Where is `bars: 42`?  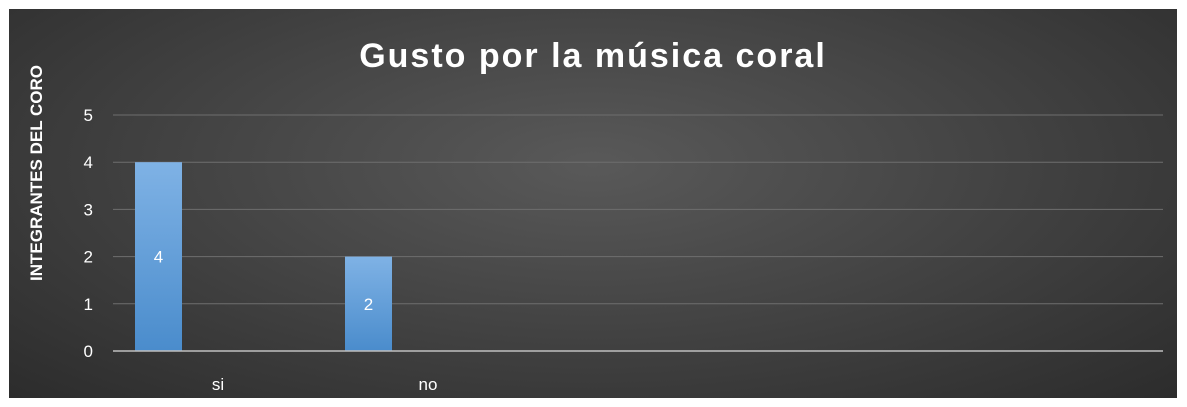
bars: 42 is located at coordinates (263, 256).